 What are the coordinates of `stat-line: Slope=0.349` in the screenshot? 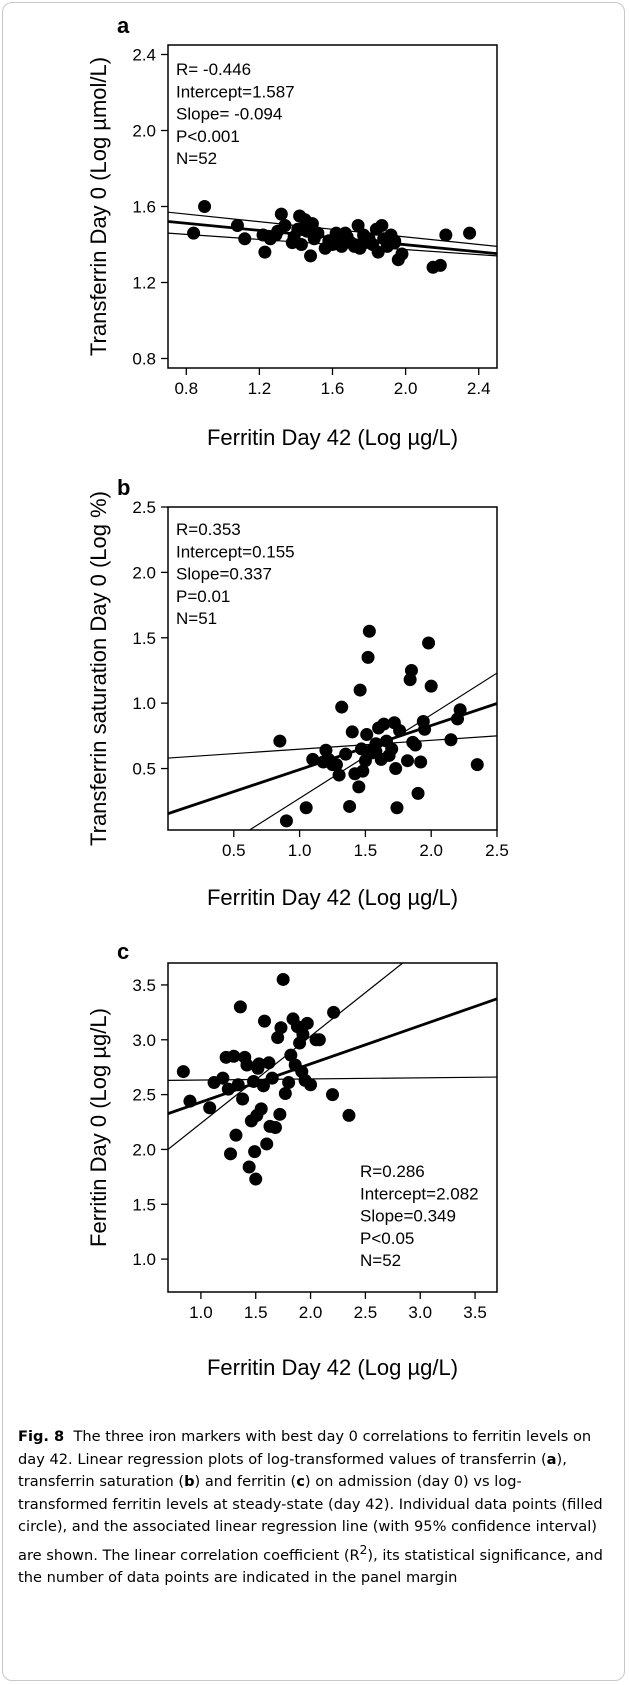 It's located at (408, 1216).